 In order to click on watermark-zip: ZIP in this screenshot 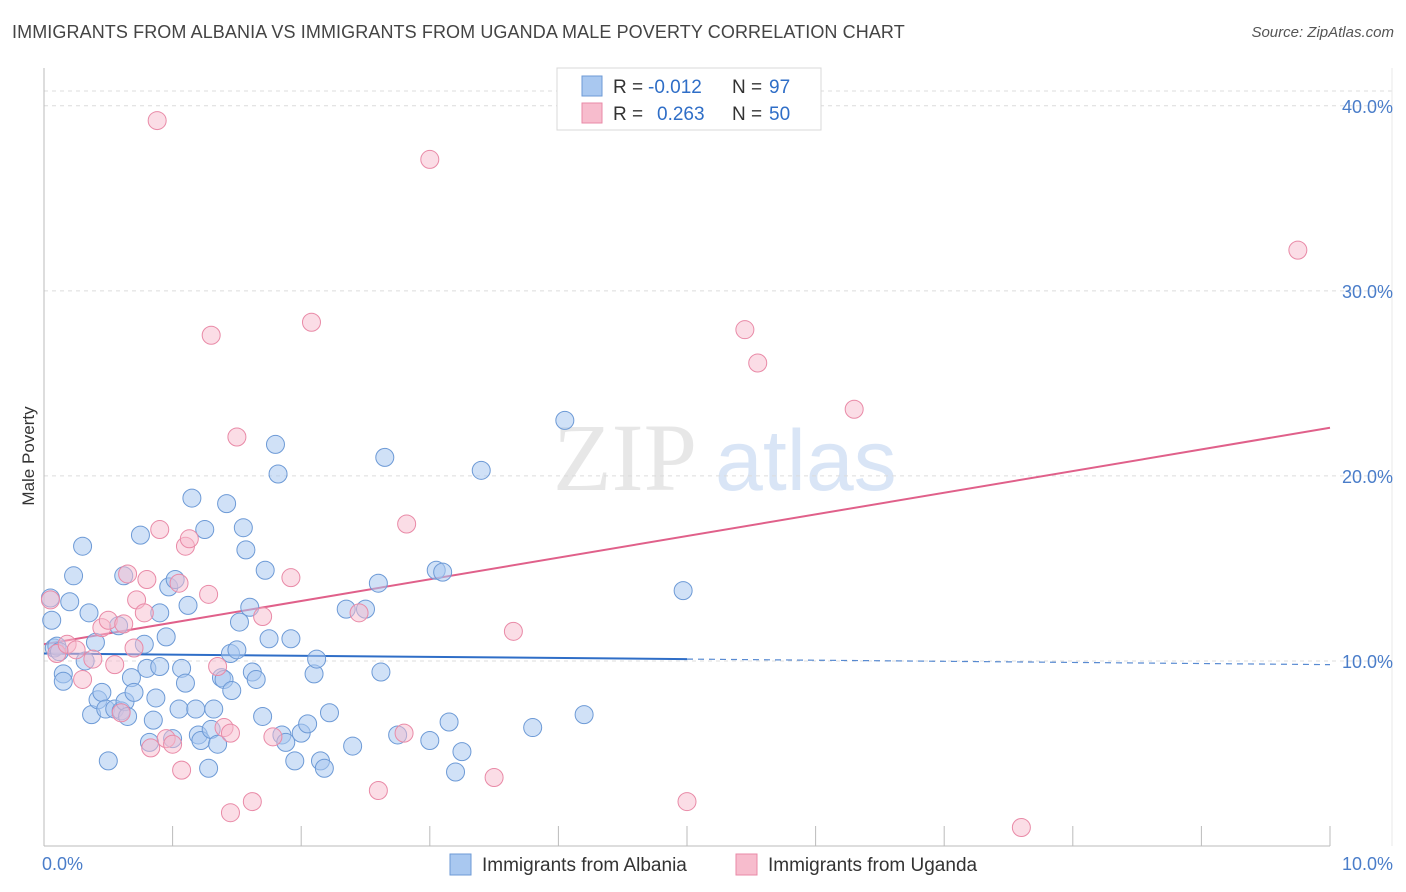, I will do `click(625, 457)`.